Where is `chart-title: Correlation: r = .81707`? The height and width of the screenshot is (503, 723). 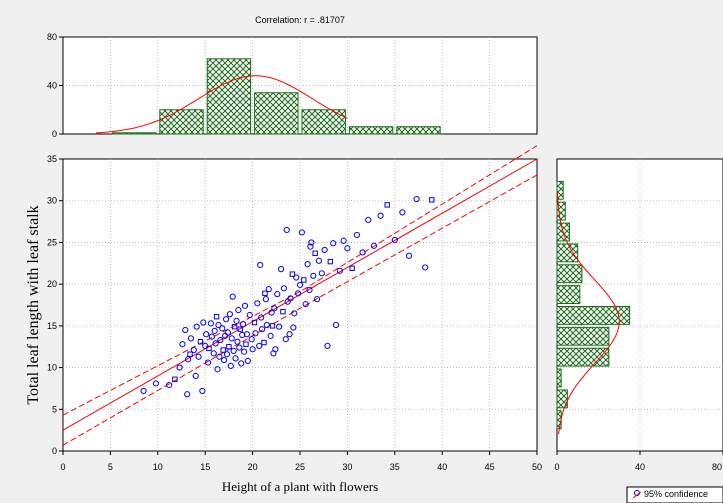
chart-title: Correlation: r = .81707 is located at coordinates (300, 20).